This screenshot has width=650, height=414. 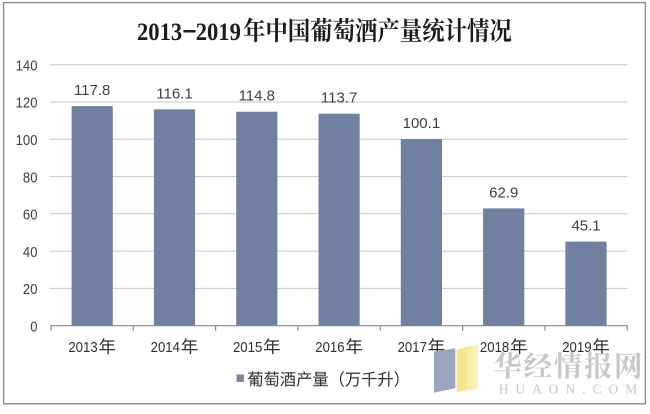 What do you see at coordinates (329, 347) in the screenshot?
I see `svg-text: 2016` at bounding box center [329, 347].